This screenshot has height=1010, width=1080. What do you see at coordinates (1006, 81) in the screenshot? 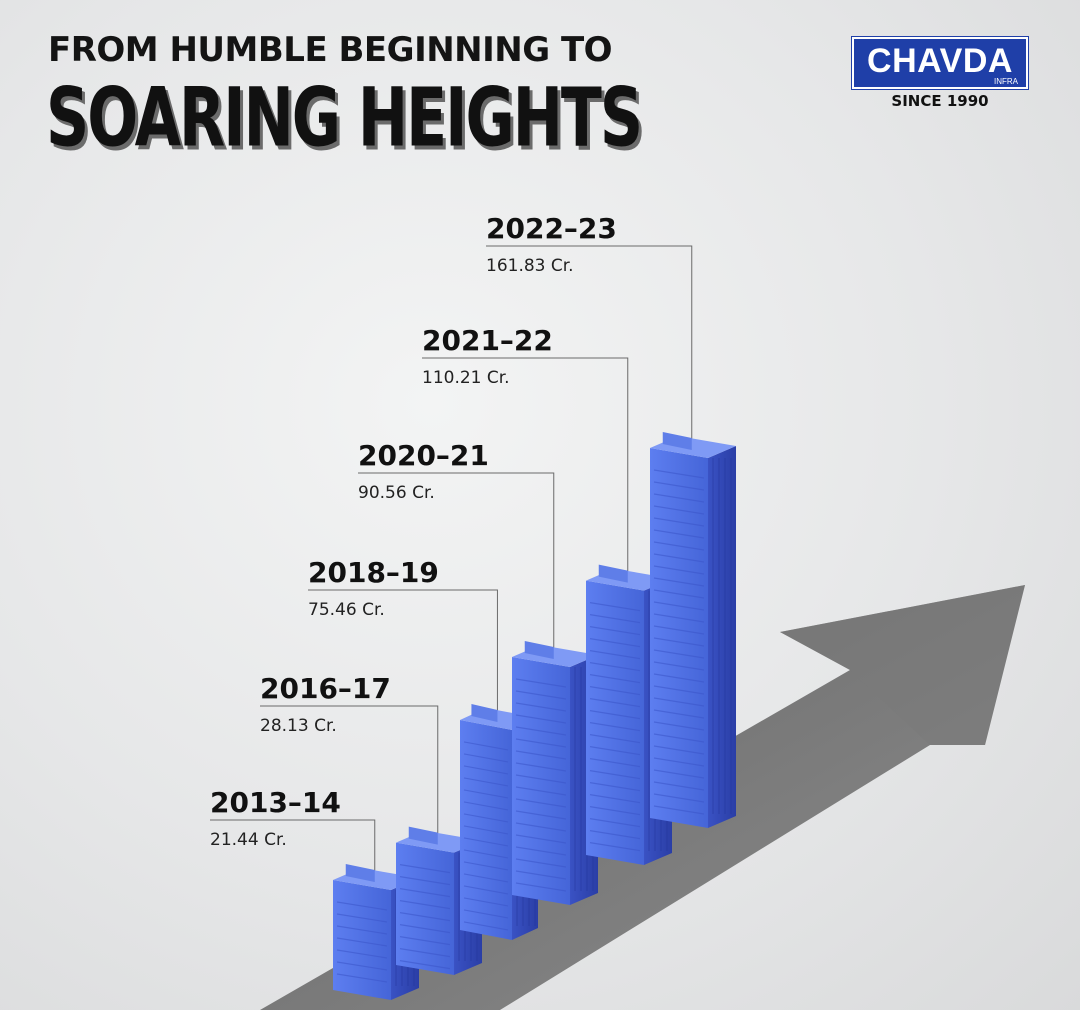
I see `brand-sub: INFRA` at bounding box center [1006, 81].